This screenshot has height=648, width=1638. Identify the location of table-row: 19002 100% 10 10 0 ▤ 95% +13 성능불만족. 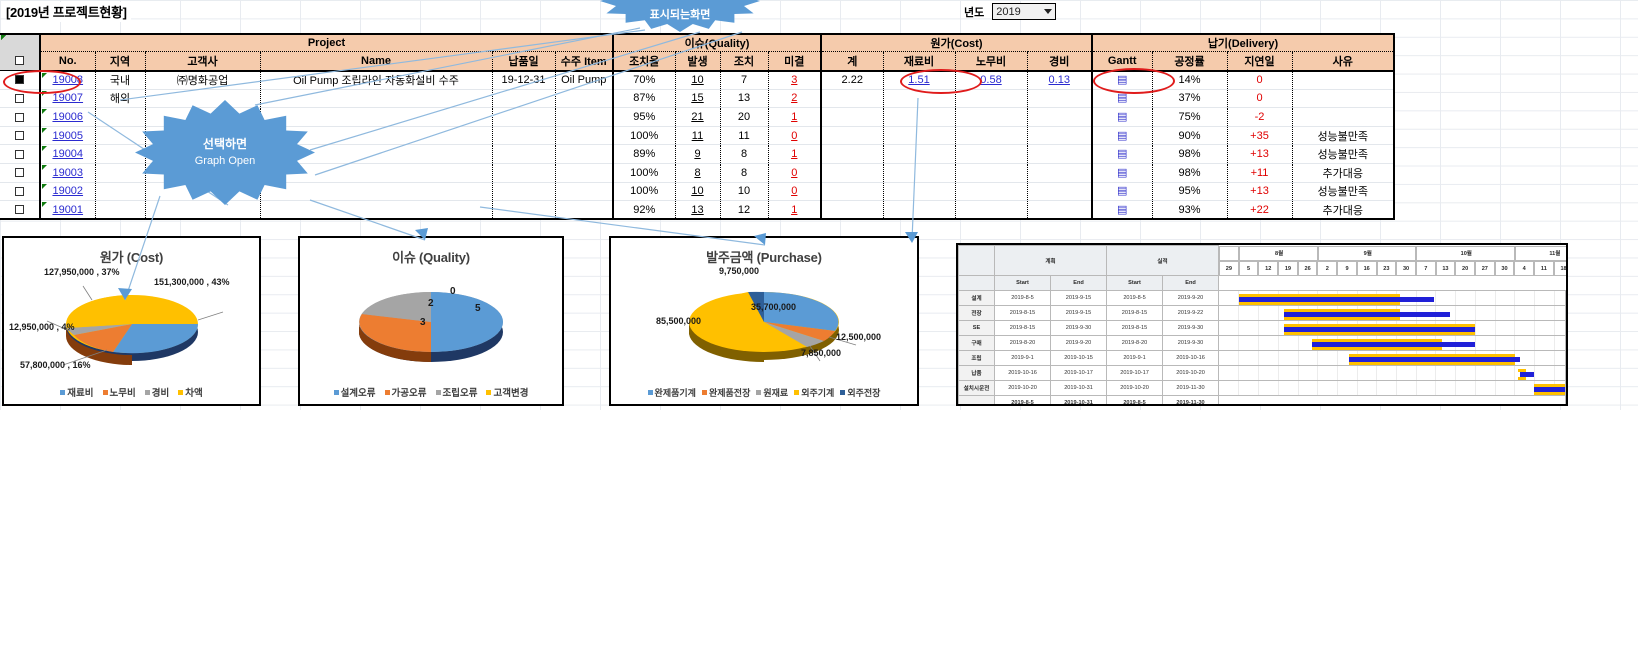
(697, 192).